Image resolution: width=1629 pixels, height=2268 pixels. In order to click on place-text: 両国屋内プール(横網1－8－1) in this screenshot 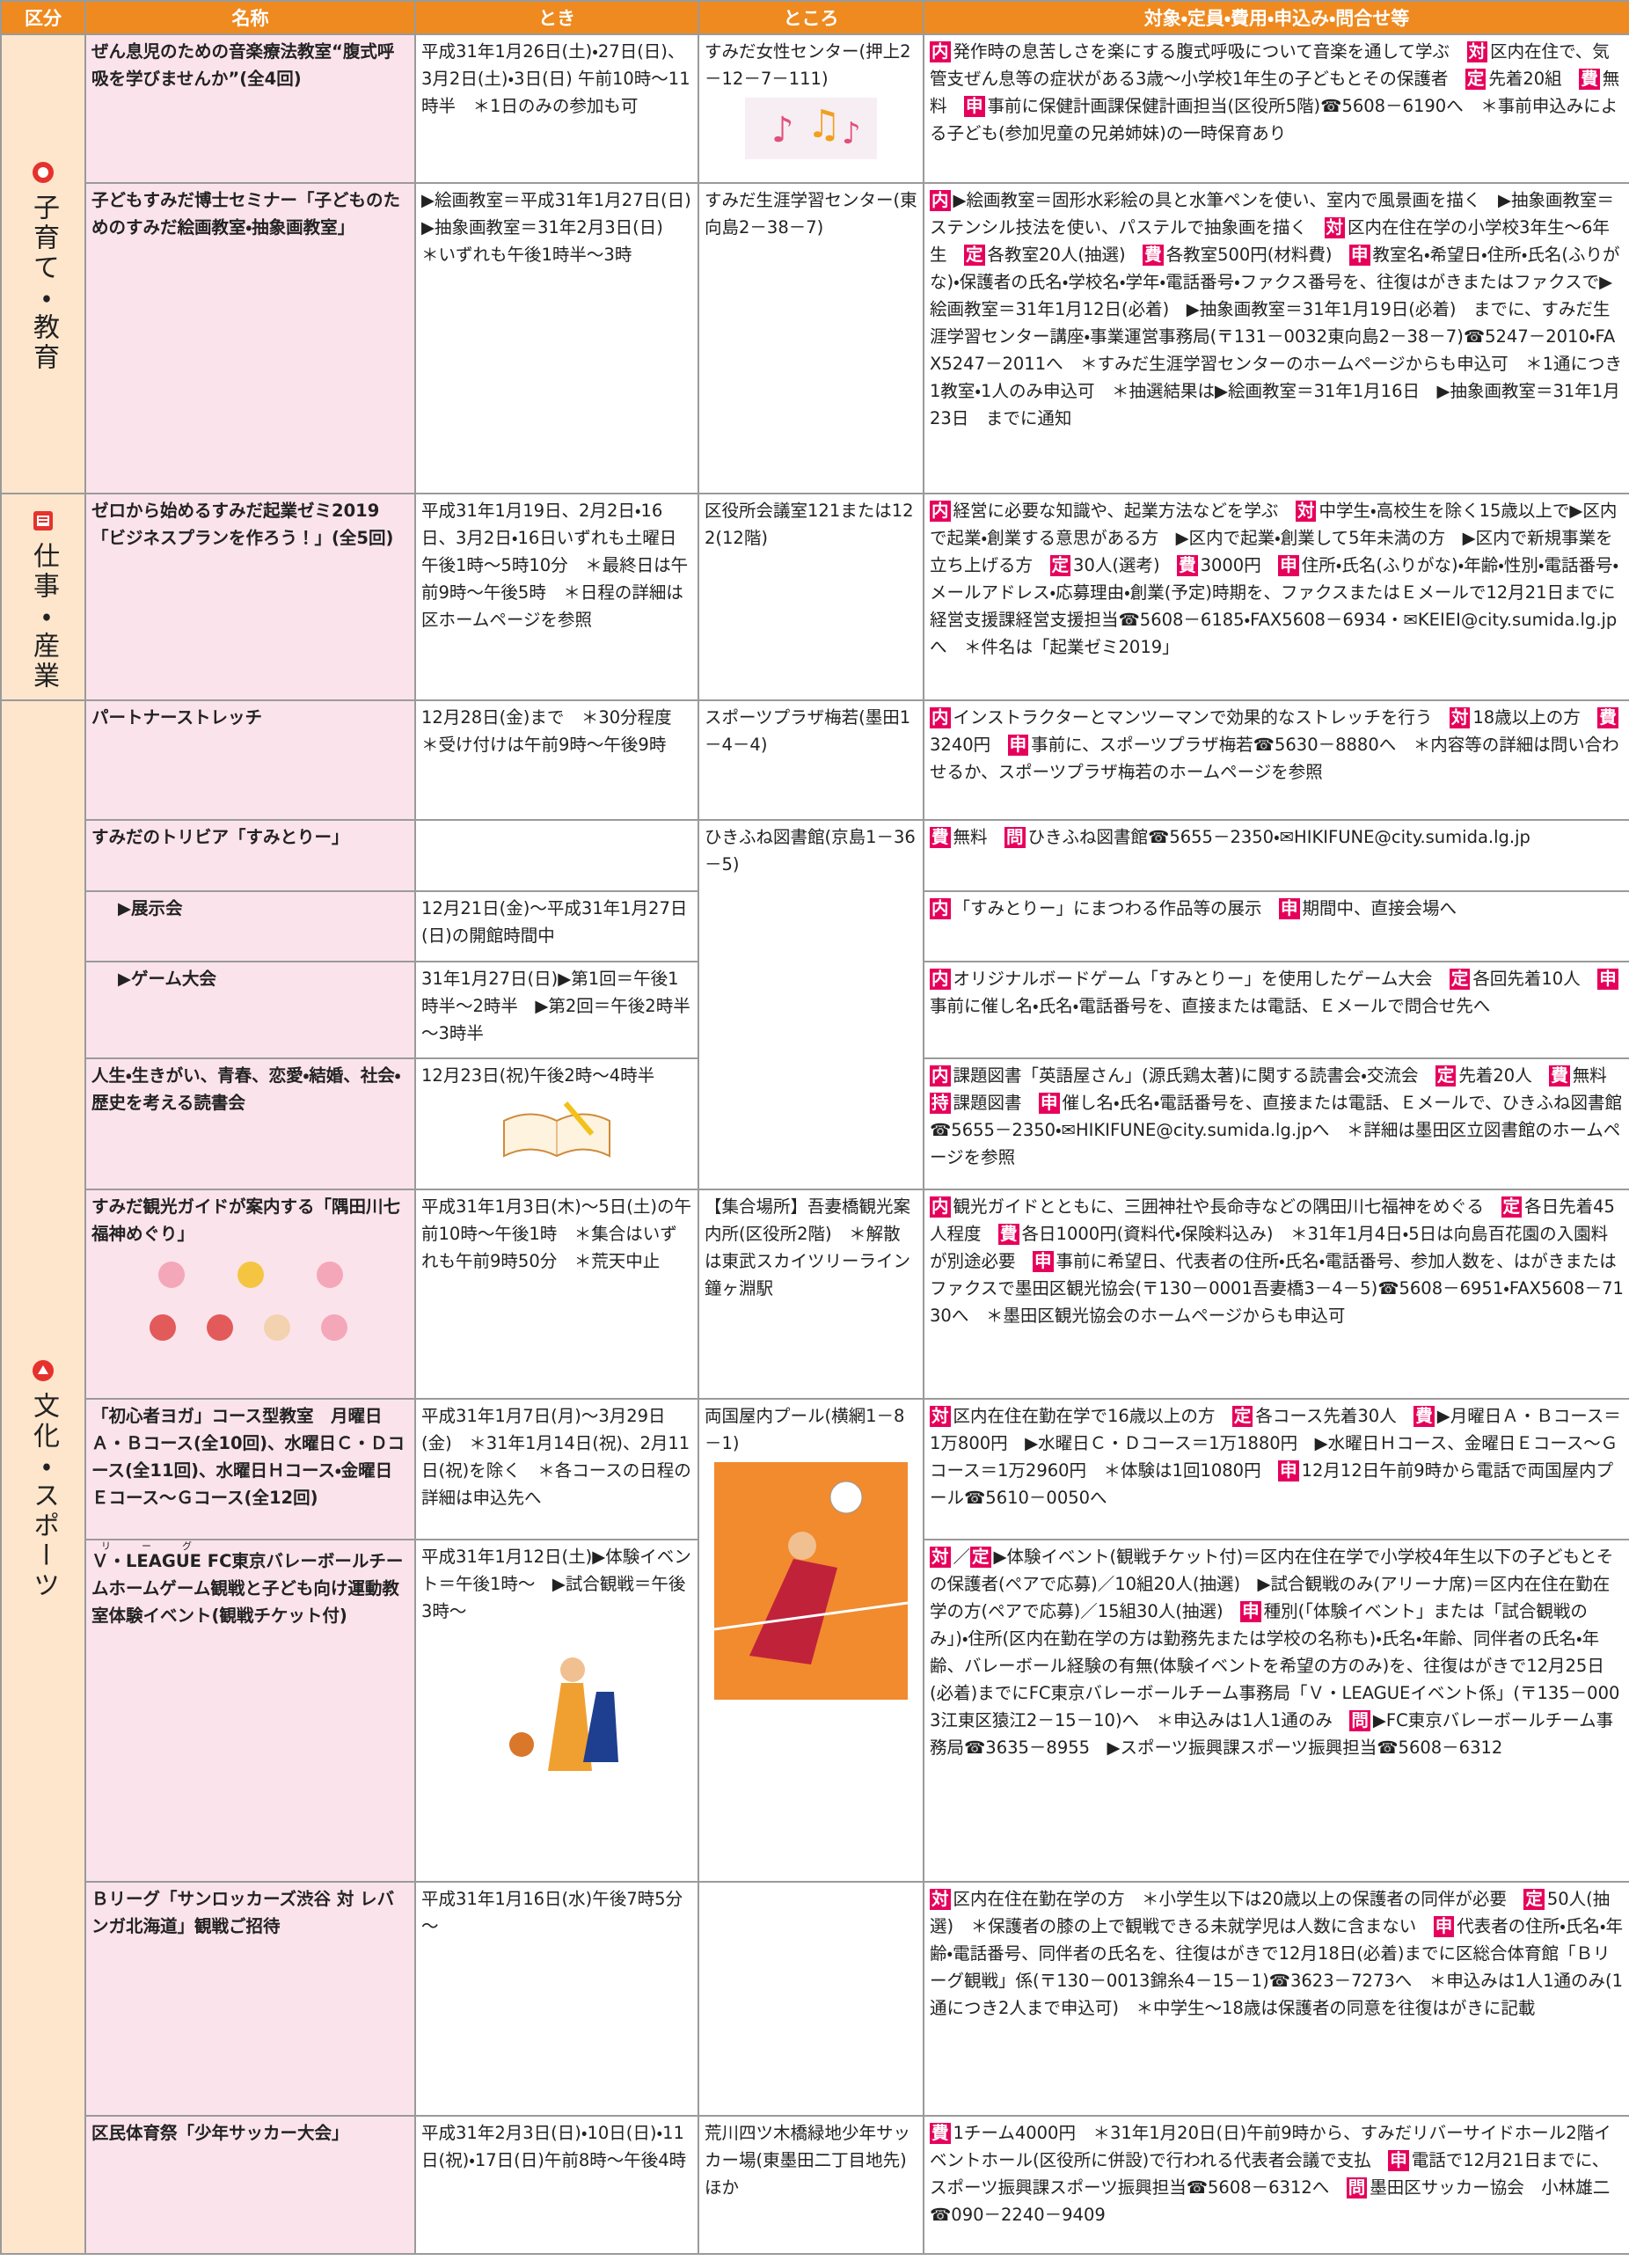, I will do `click(805, 1429)`.